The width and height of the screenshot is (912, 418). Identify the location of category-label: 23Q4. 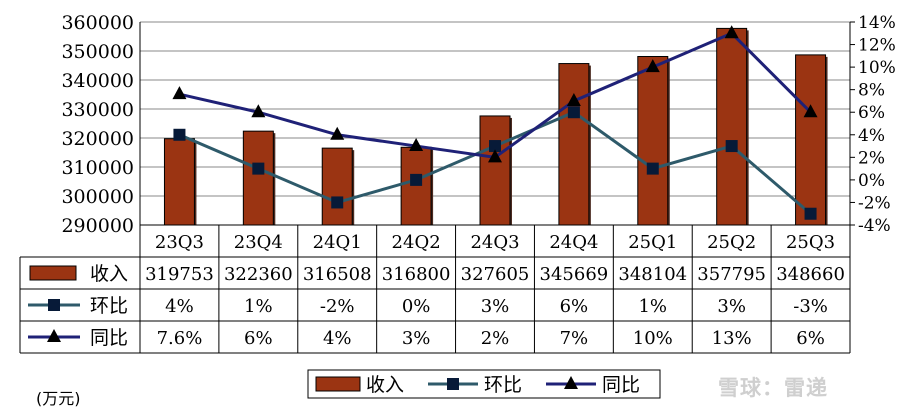
(258, 242).